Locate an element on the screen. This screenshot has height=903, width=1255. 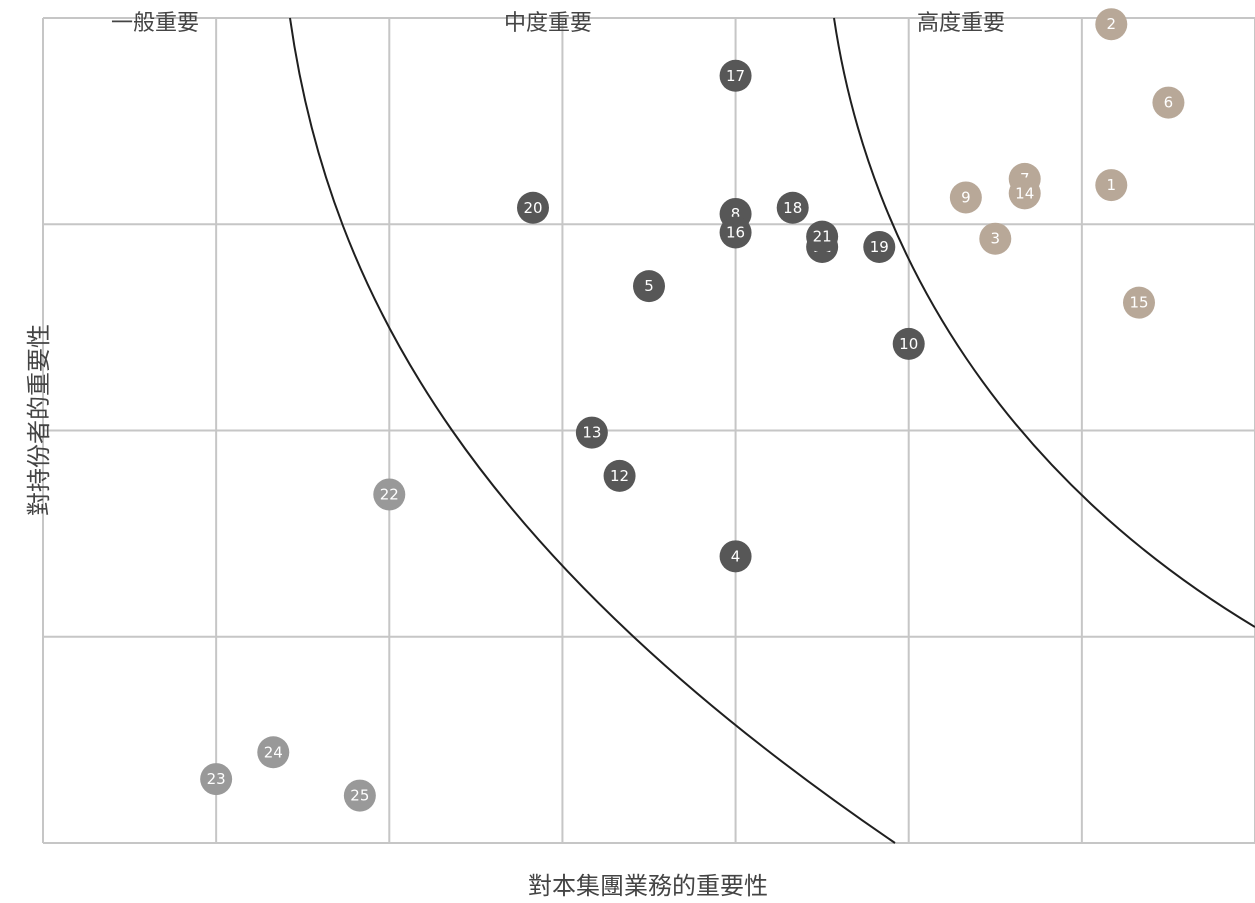
data-point-2: 2 is located at coordinates (1111, 24).